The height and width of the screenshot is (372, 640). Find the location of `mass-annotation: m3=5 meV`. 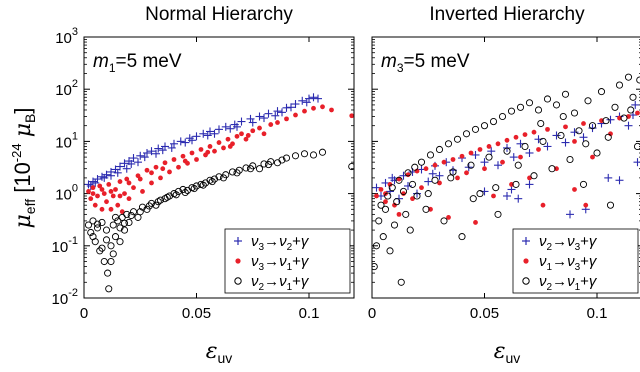

mass-annotation: m3=5 meV is located at coordinates (425, 63).